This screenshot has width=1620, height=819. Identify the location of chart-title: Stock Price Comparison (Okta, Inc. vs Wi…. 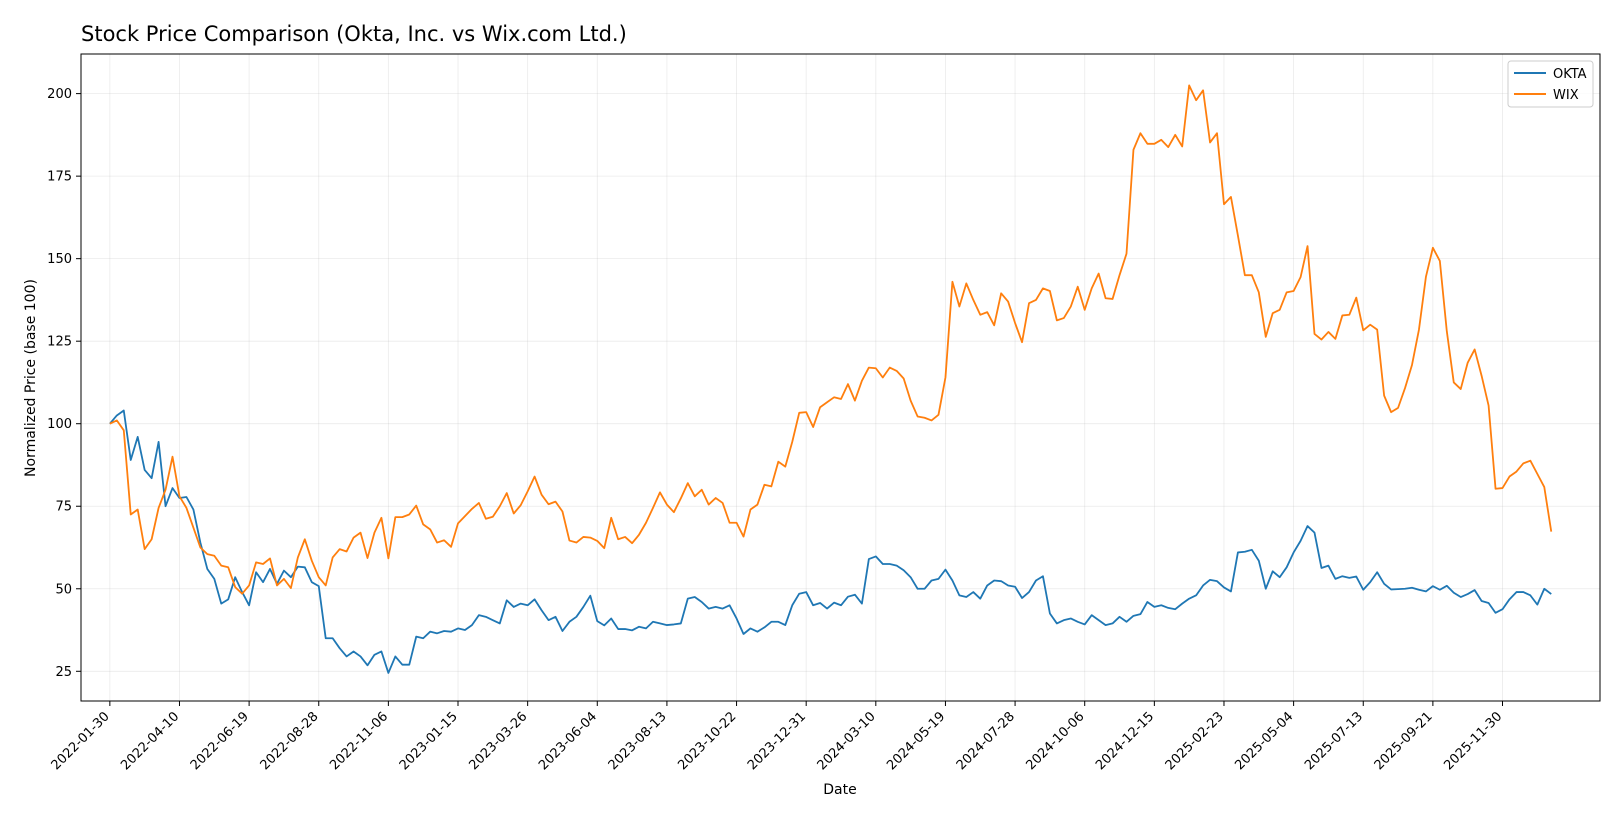
(354, 34).